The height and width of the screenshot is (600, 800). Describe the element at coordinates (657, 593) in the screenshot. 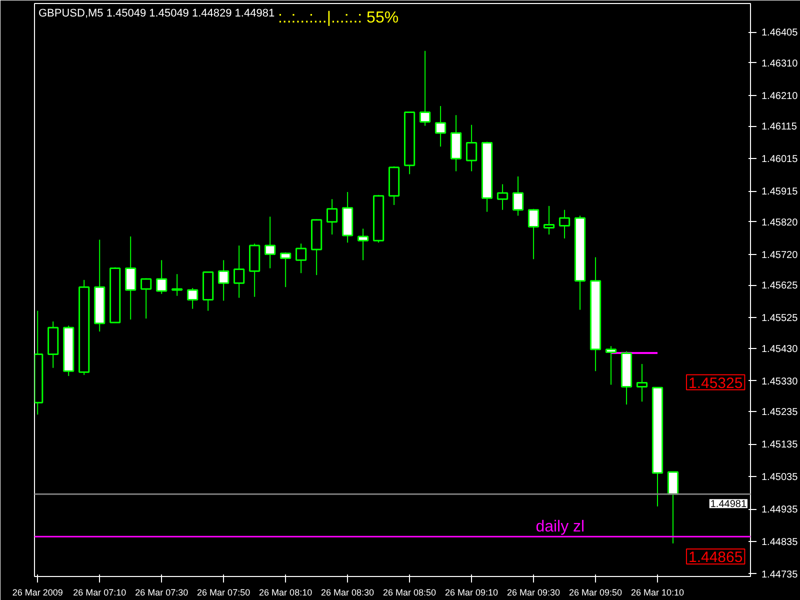

I see `x-tick-label: 26 Mar 10:10` at that location.